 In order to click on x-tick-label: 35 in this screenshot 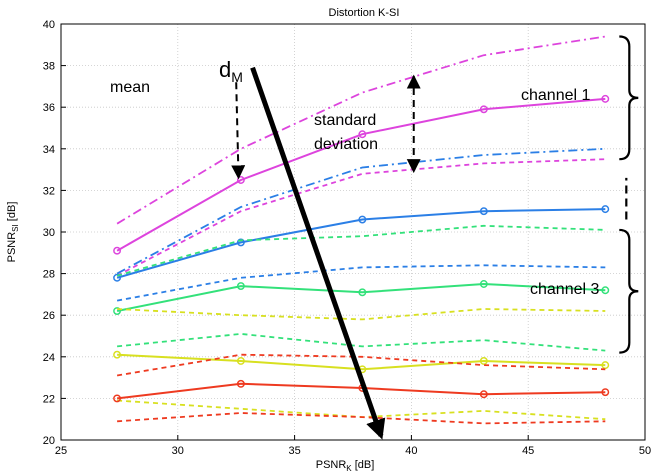, I will do `click(294, 451)`.